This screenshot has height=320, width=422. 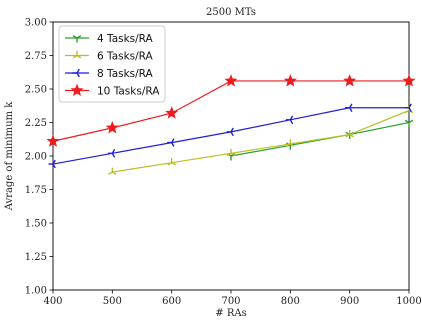 What do you see at coordinates (408, 301) in the screenshot?
I see `x-tick-label: 1000` at bounding box center [408, 301].